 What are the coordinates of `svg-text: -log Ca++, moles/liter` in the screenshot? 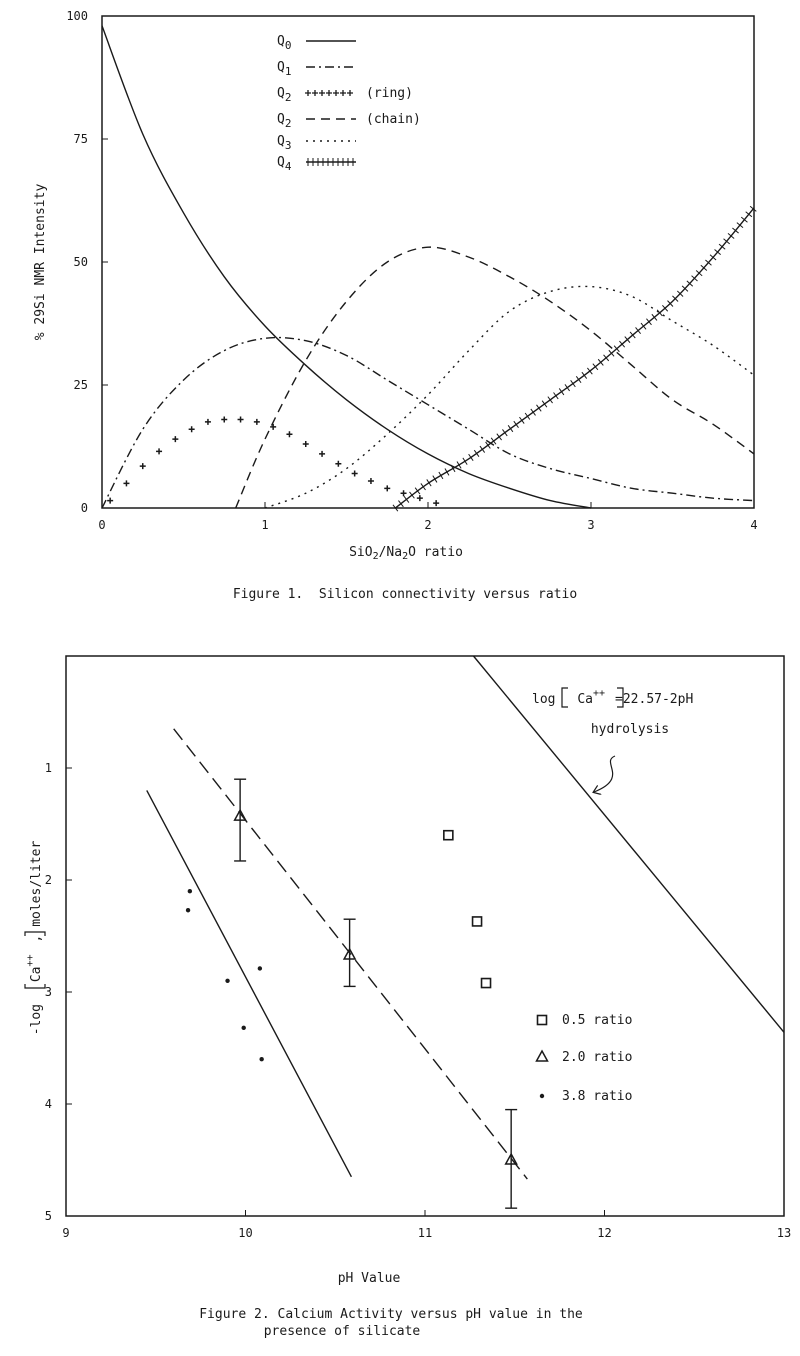 It's located at (34, 938).